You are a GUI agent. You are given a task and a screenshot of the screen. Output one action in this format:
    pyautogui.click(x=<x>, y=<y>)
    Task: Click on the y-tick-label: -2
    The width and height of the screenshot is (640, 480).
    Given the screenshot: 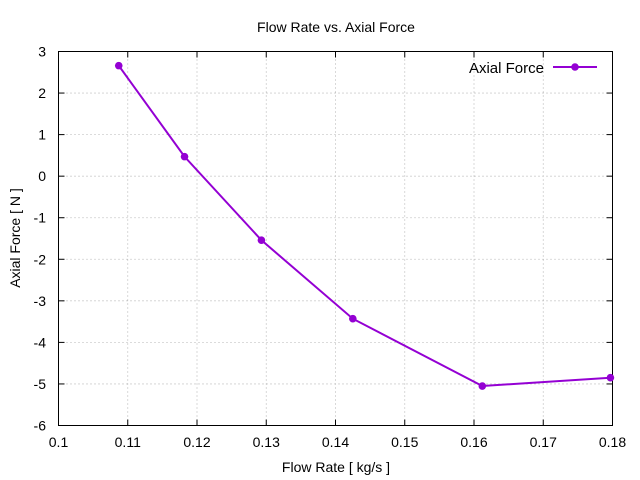 What is the action you would take?
    pyautogui.click(x=40, y=259)
    